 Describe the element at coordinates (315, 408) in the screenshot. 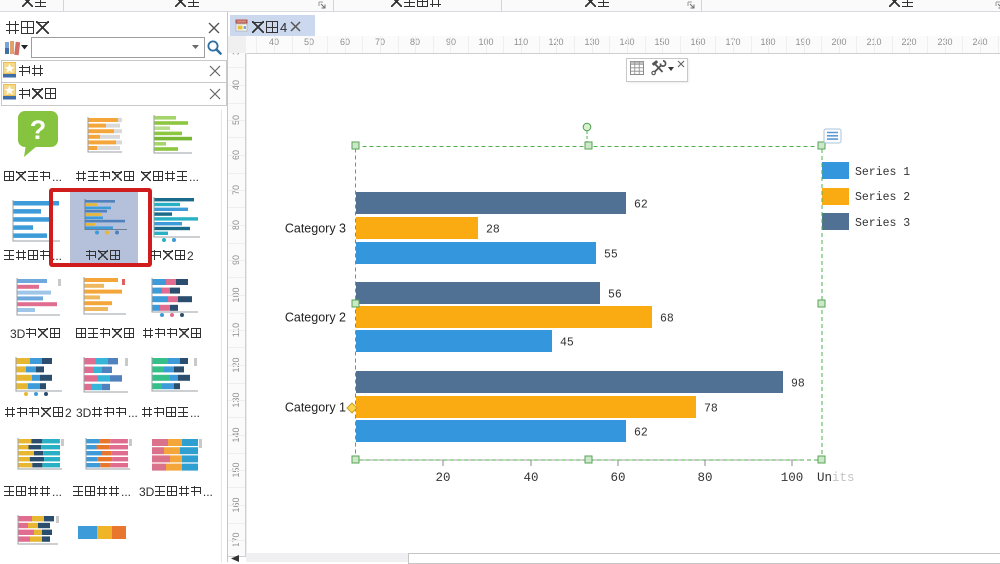

I see `svg-text: Category 1` at that location.